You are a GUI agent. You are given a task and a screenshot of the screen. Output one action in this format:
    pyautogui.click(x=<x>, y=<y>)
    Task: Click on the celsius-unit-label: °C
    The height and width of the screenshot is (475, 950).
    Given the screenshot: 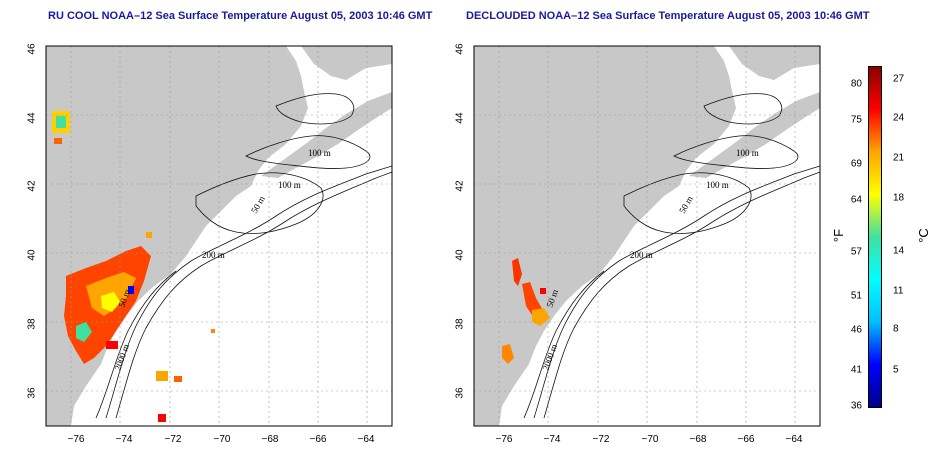 What is the action you would take?
    pyautogui.click(x=923, y=235)
    